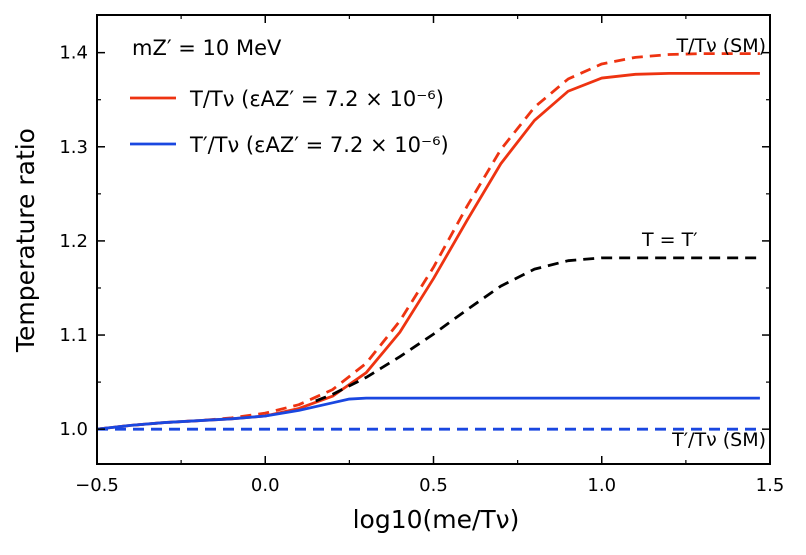  What do you see at coordinates (436, 519) in the screenshot?
I see `x-axis-title: log10(me/Tν)` at bounding box center [436, 519].